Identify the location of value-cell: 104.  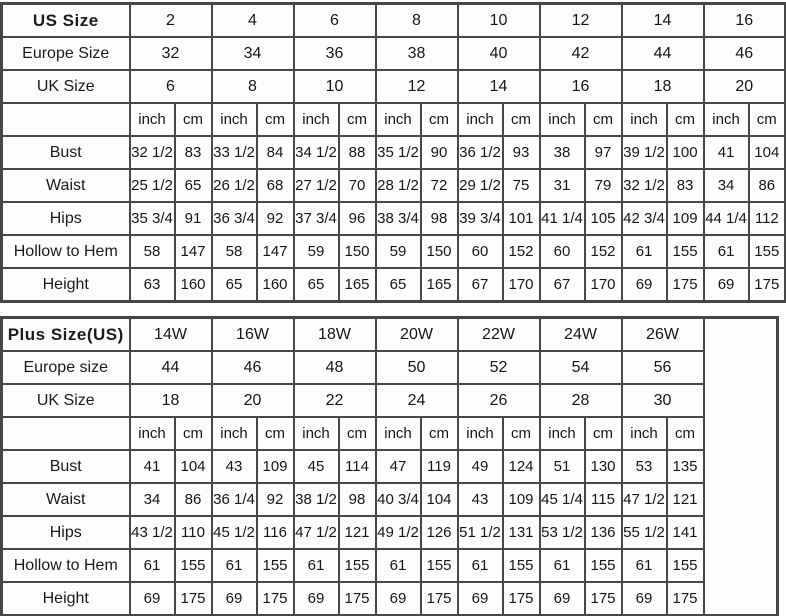
(439, 499).